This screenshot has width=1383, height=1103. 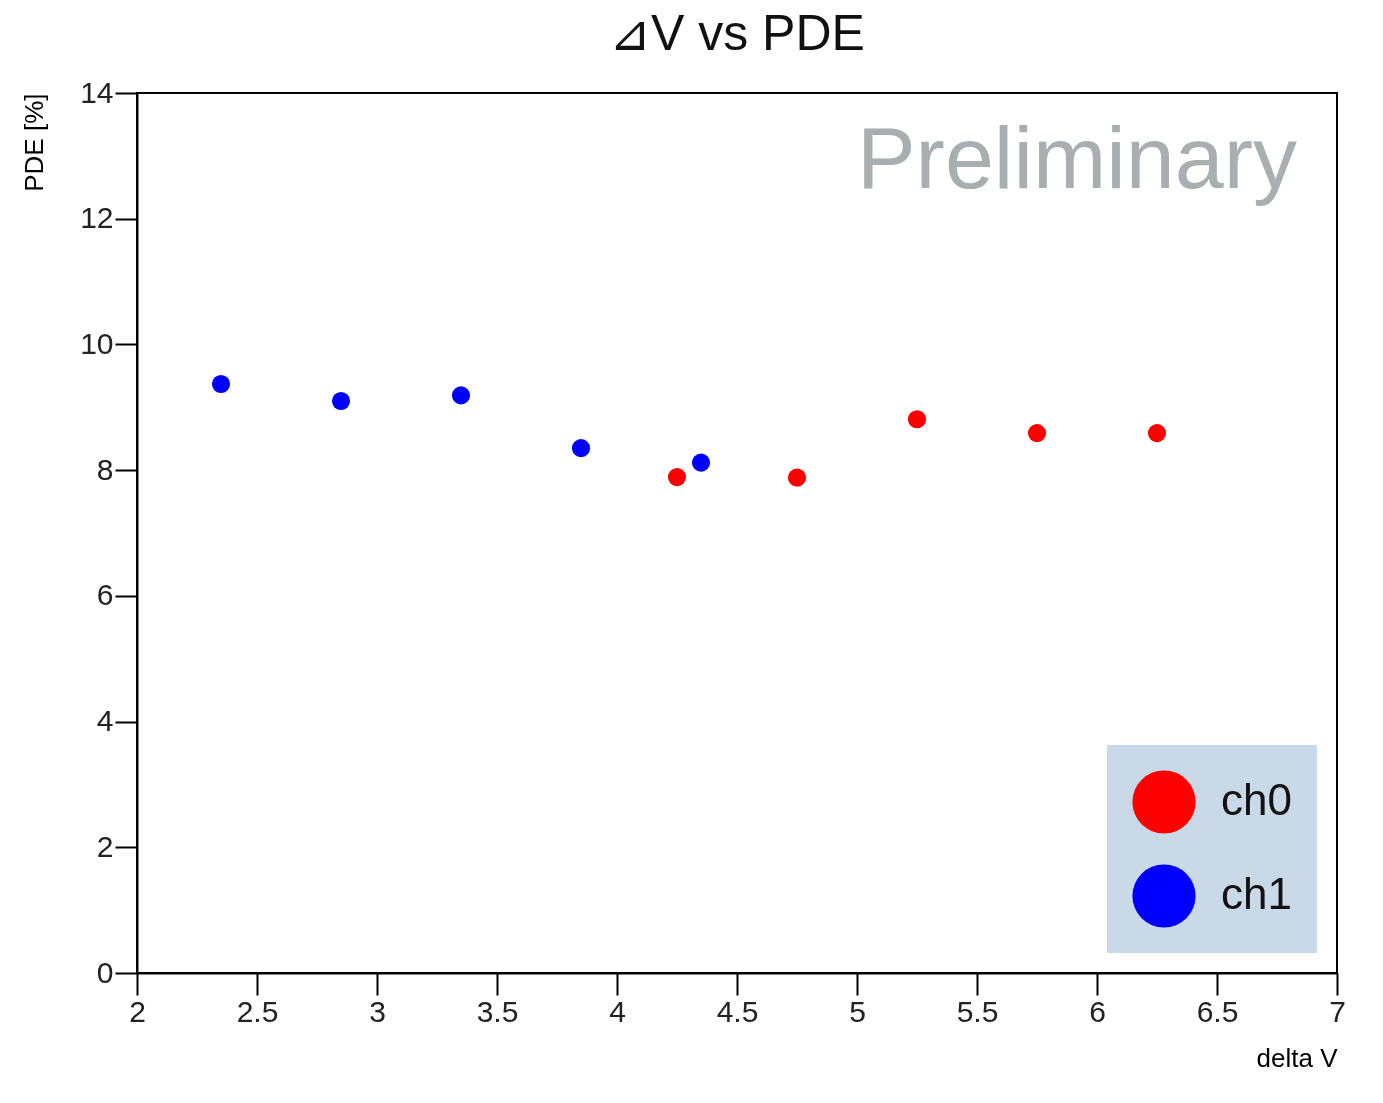 I want to click on y-tick-label: 8, so click(x=105, y=469).